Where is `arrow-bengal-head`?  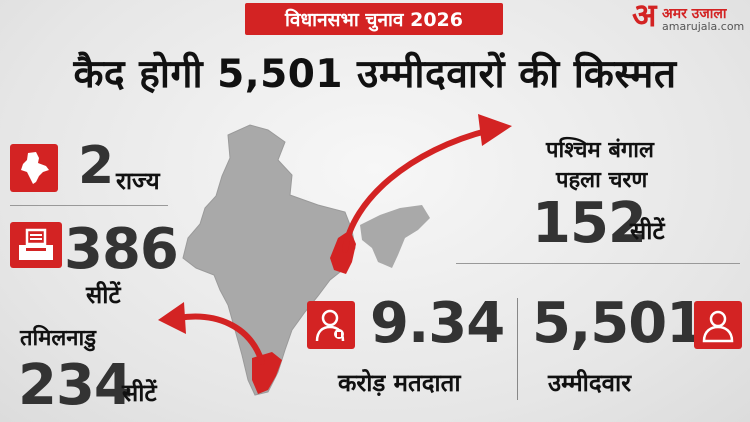 arrow-bengal-head is located at coordinates (495, 130).